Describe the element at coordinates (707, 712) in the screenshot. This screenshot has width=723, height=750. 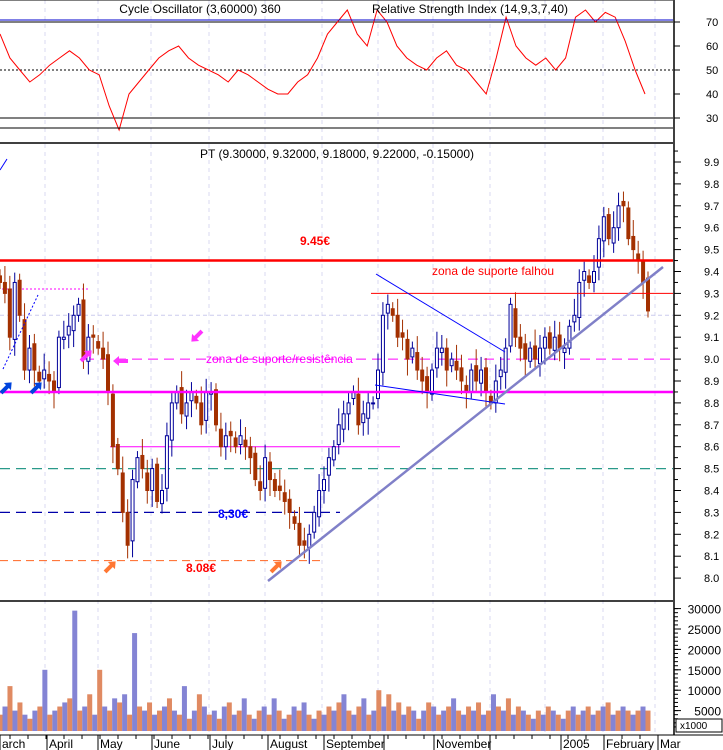
I see `volume-tick-label: 5000` at that location.